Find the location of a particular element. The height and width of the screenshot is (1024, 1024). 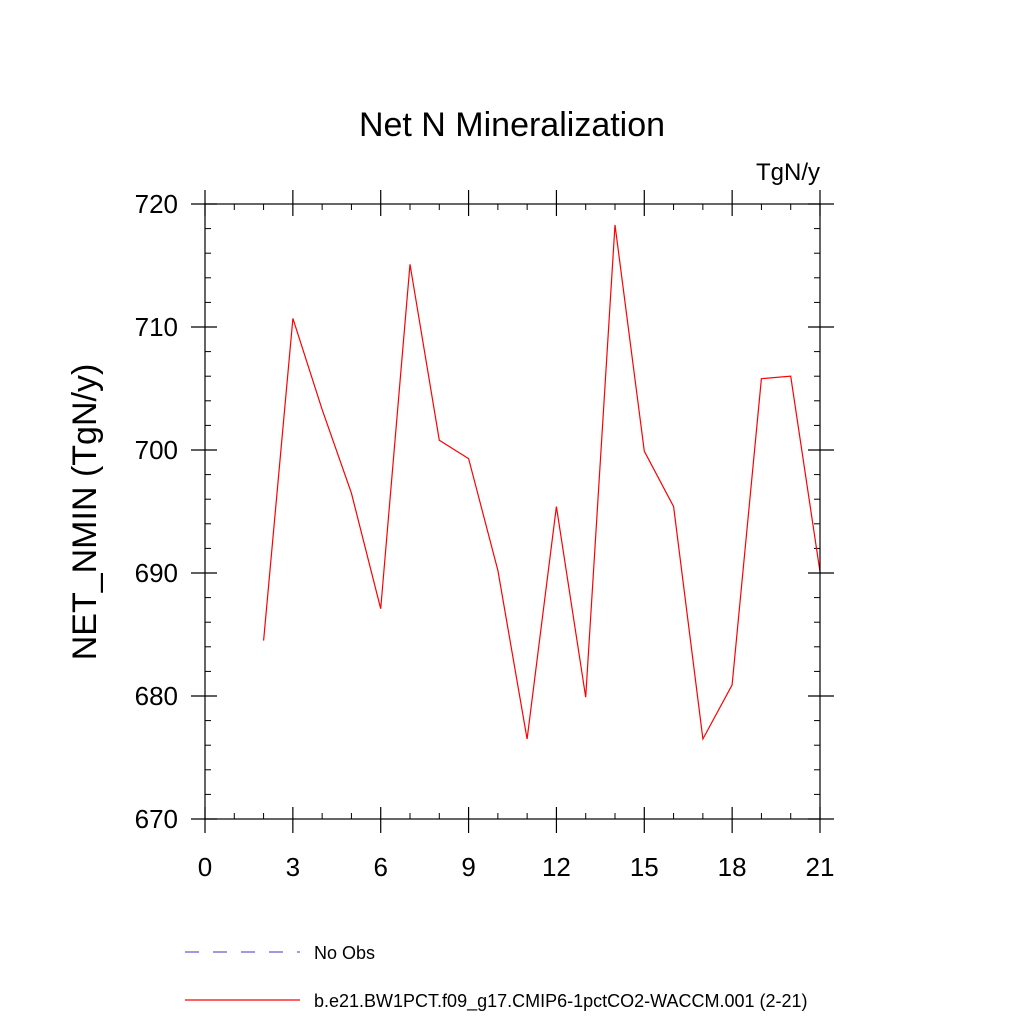

x-tick-label: 6 is located at coordinates (380, 867).